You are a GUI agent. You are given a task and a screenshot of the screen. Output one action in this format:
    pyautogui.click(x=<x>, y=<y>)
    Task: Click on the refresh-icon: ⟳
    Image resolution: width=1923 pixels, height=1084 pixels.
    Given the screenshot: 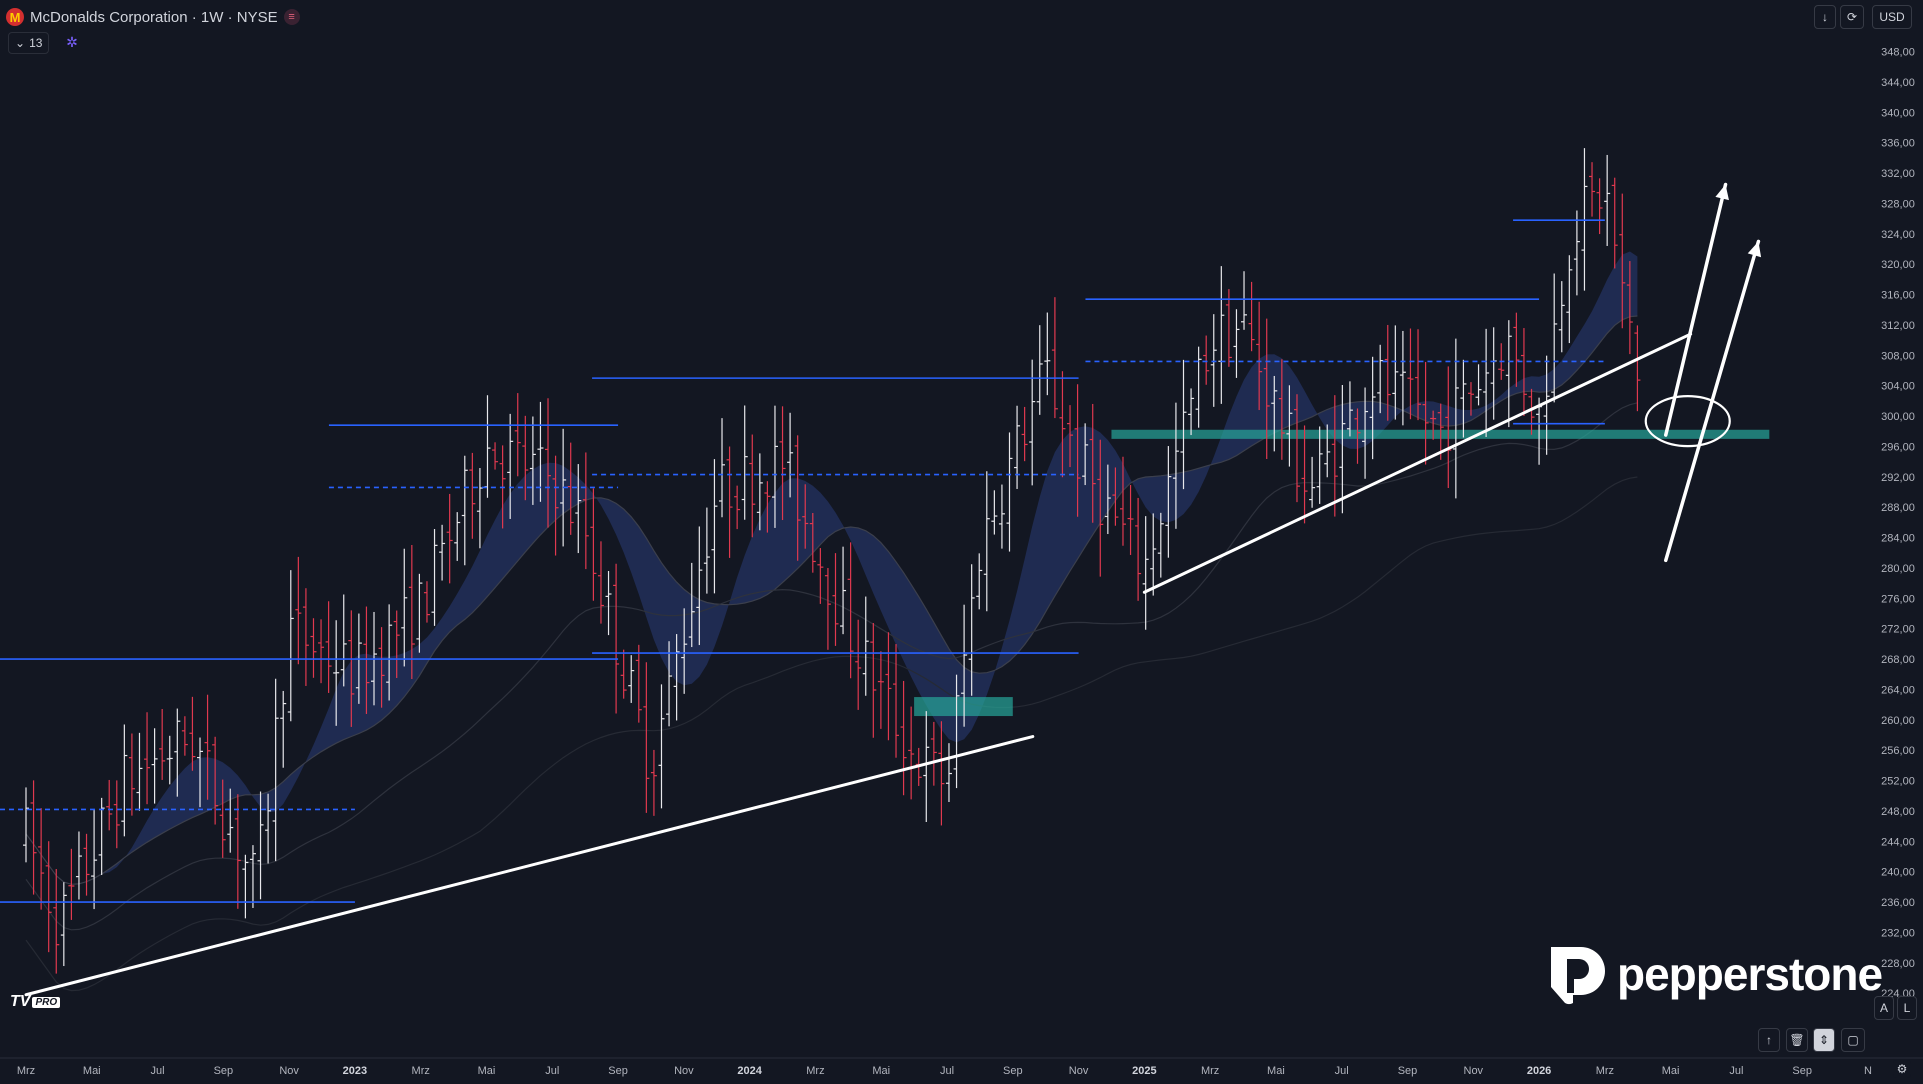 What is the action you would take?
    pyautogui.click(x=1852, y=17)
    